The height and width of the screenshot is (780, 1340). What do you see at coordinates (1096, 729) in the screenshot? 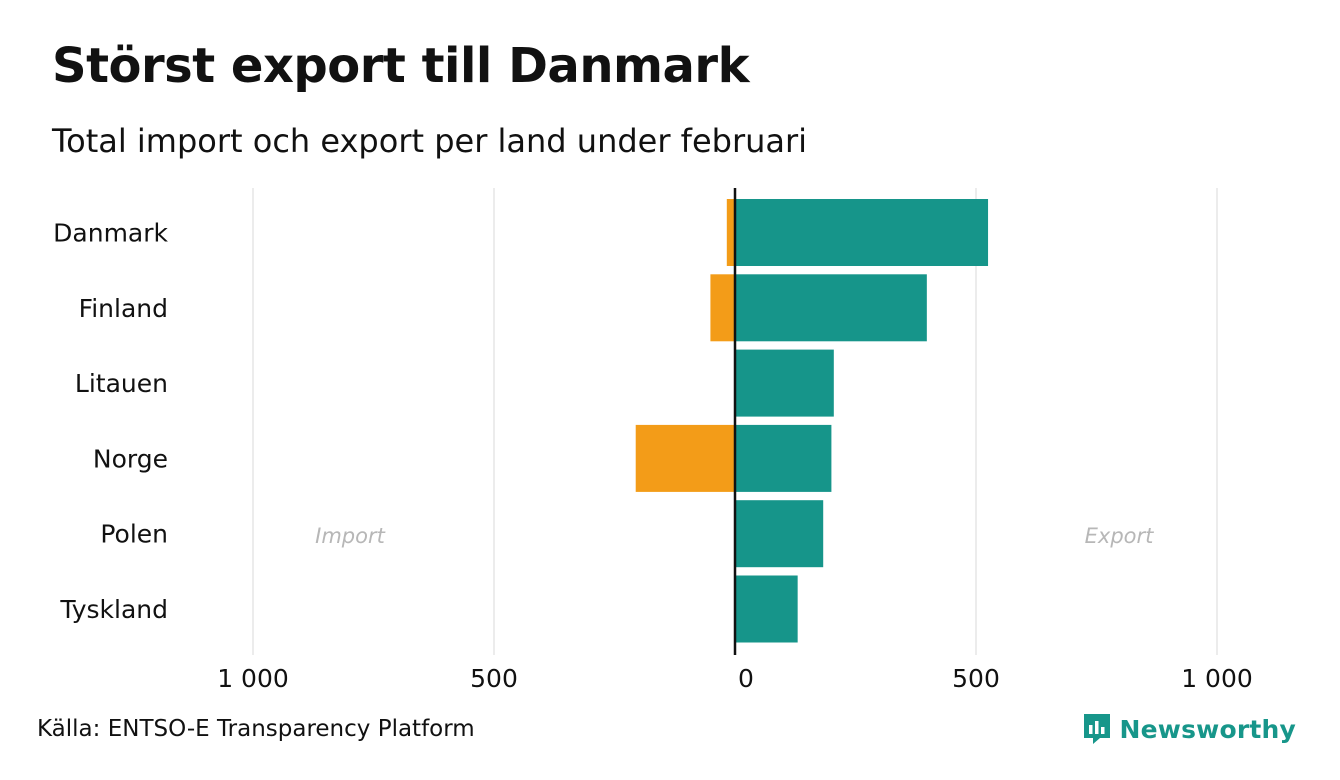
I see `newsworthy-logo-icon` at bounding box center [1096, 729].